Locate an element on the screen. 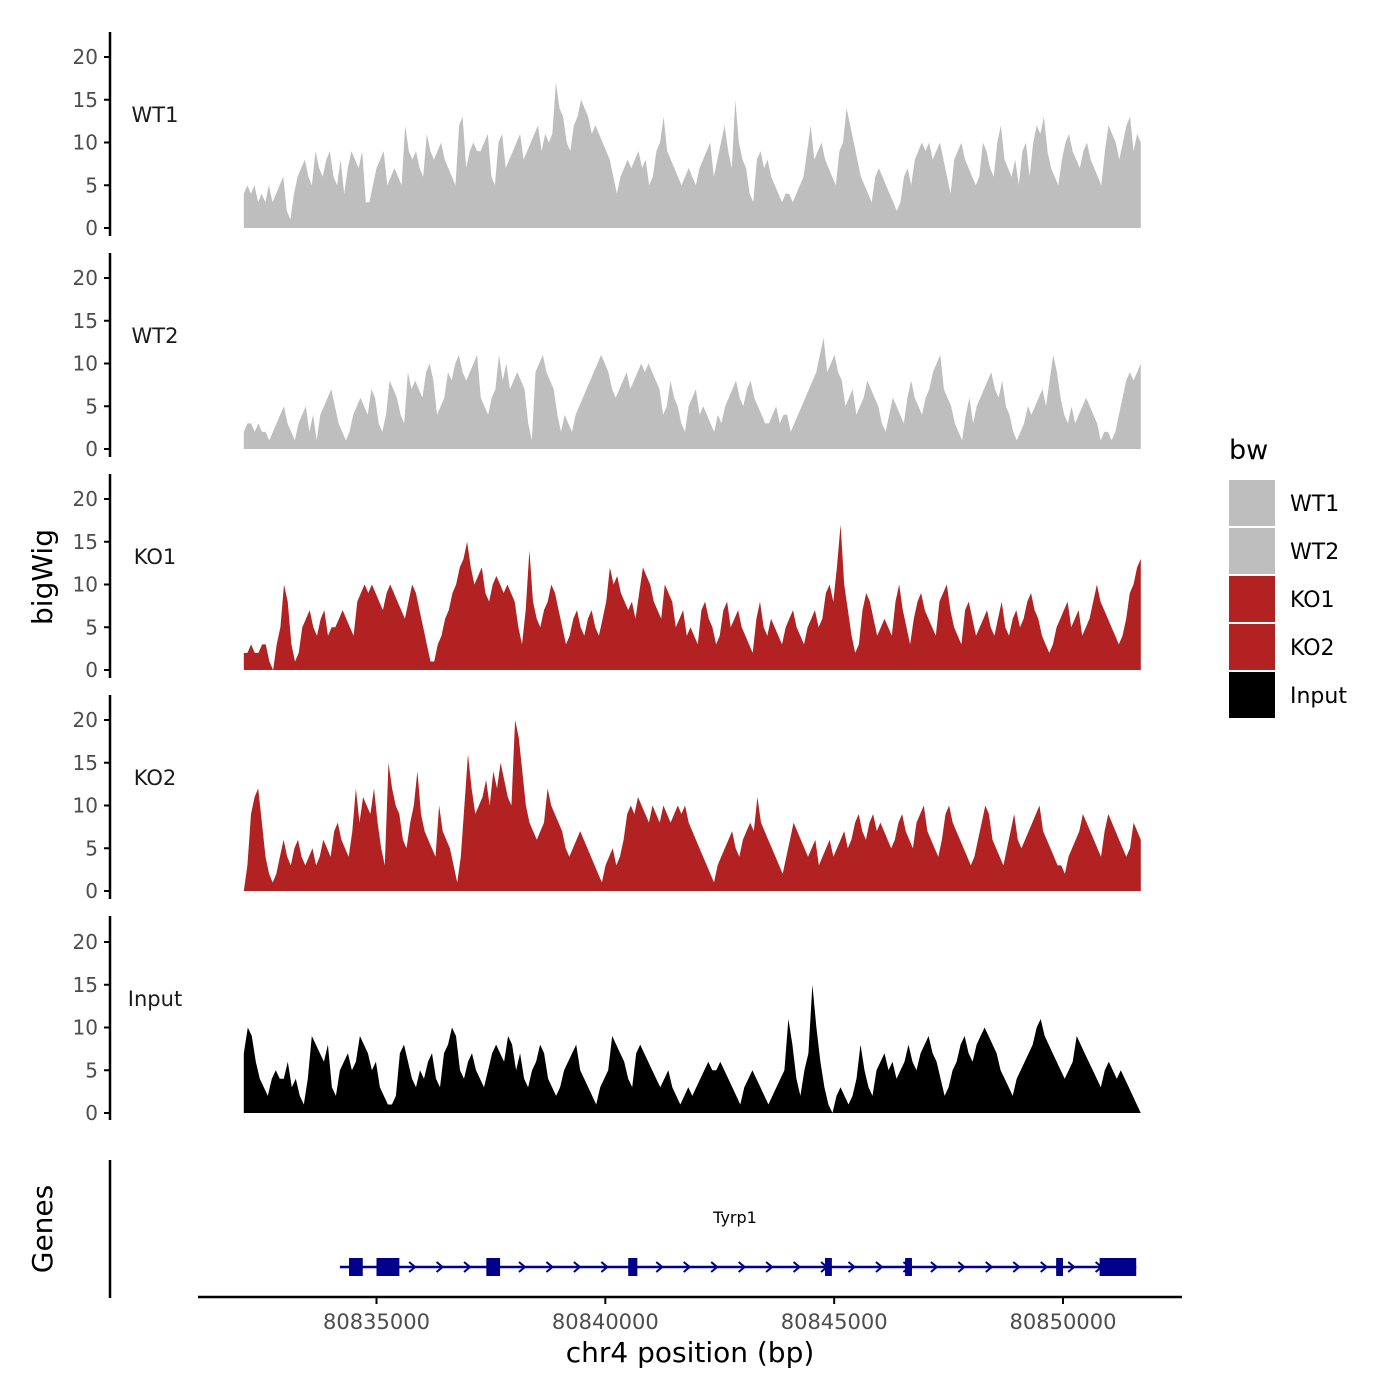  track-ko1: 0 5 10 15 20 KO1 is located at coordinates (607, 578).